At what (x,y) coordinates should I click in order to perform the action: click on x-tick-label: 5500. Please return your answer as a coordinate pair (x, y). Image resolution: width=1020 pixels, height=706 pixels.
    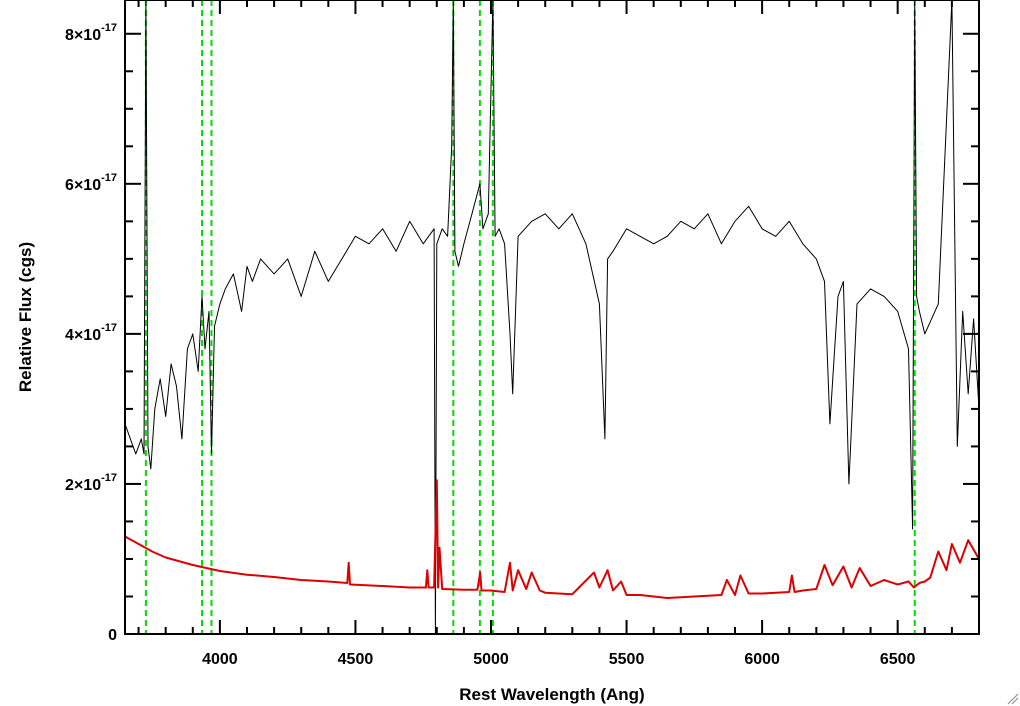
    Looking at the image, I should click on (627, 659).